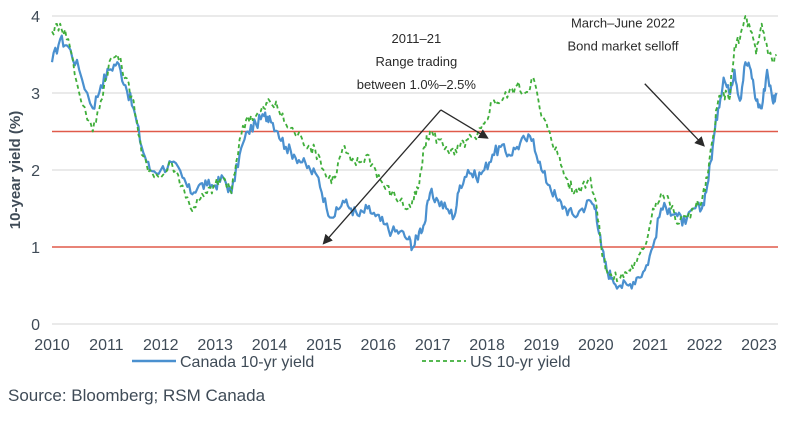 Image resolution: width=800 pixels, height=423 pixels. Describe the element at coordinates (417, 61) in the screenshot. I see `annotation-range-line-1: Range trading` at that location.